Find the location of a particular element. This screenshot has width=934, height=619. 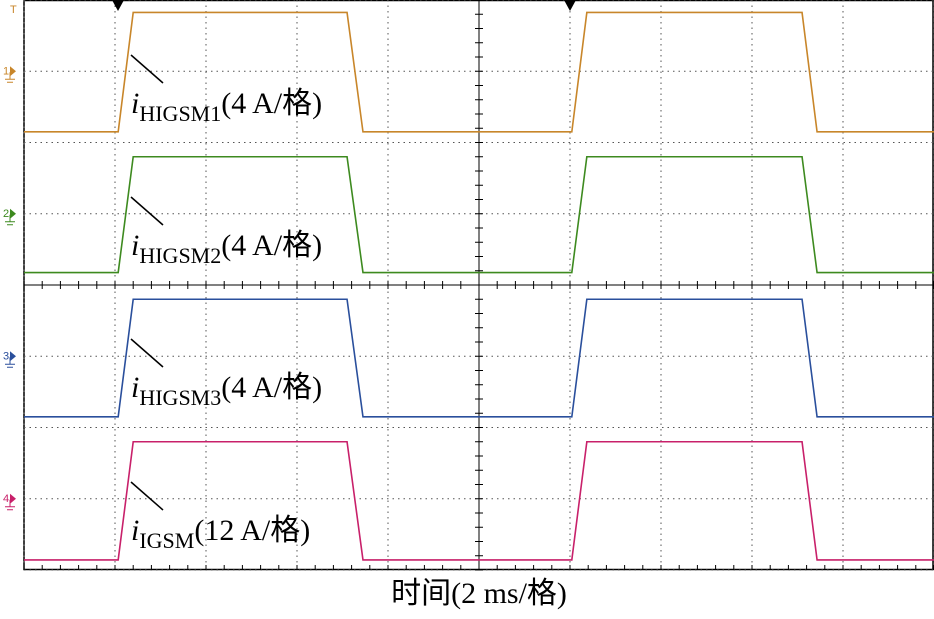

x-axis-label: 时间(2 ms/格) is located at coordinates (479, 593).